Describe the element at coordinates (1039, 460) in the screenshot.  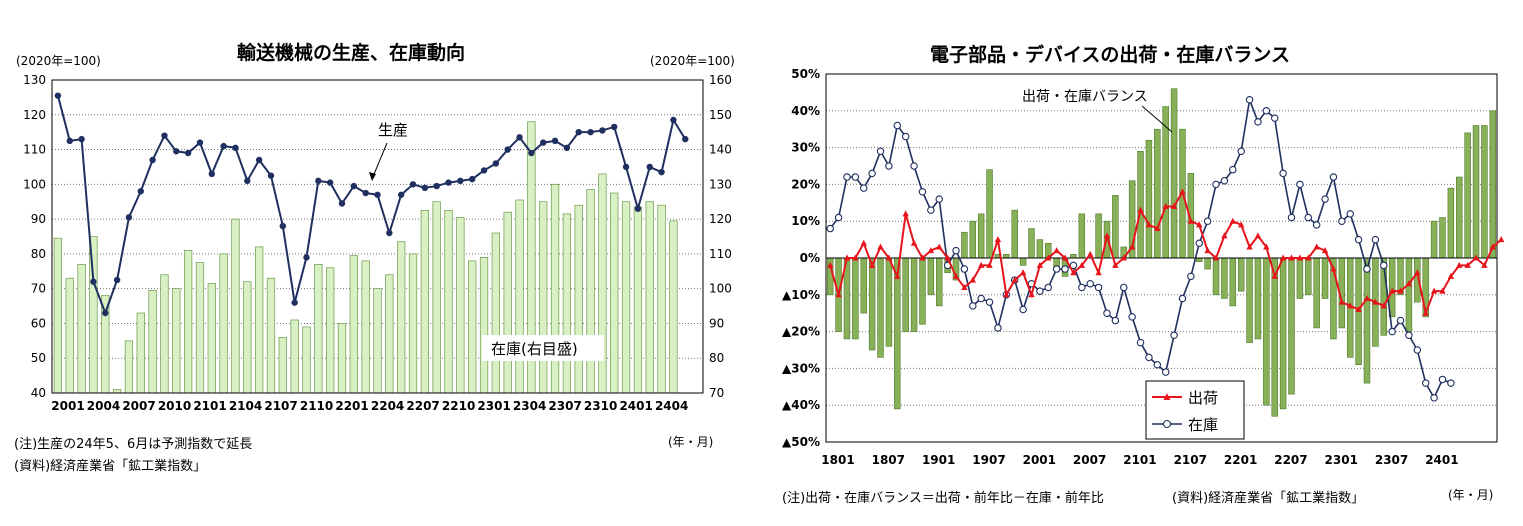
I see `right-x-tick: 2001` at that location.